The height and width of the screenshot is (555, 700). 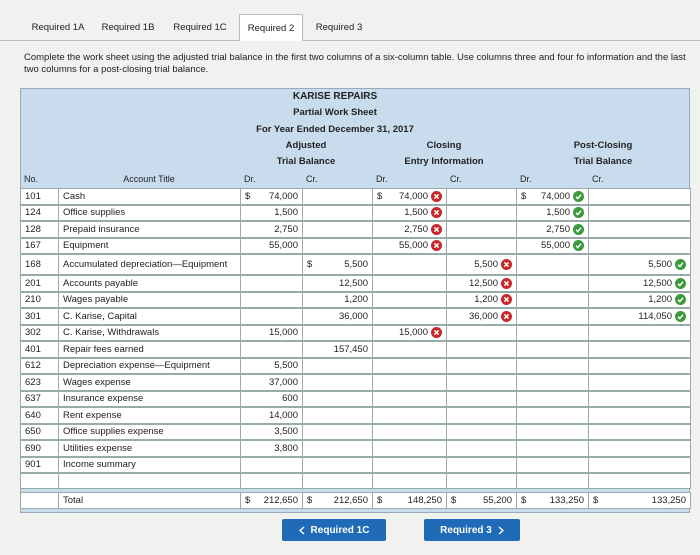 What do you see at coordinates (149, 349) in the screenshot?
I see `account-title-cell: Repair fees earned` at bounding box center [149, 349].